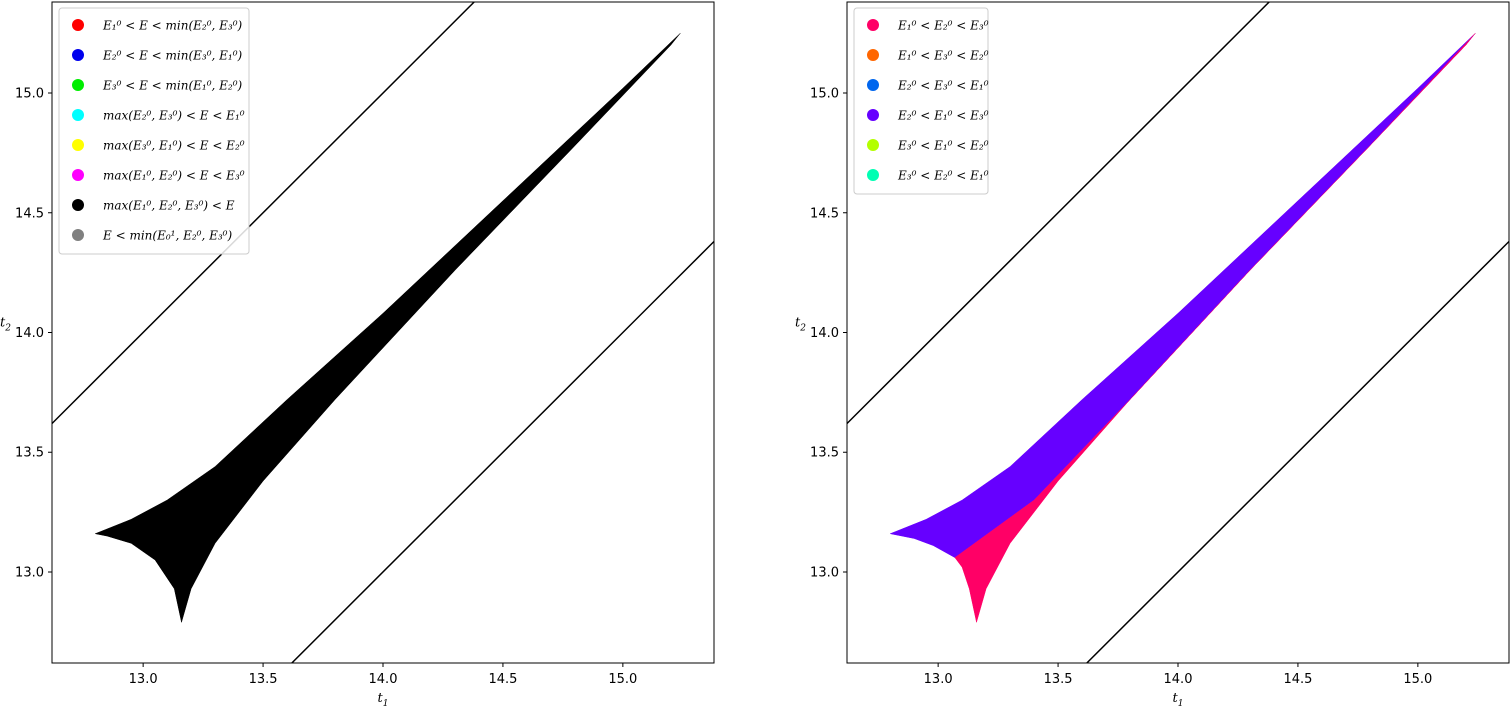  I want to click on legend-label: max(E₂⁰, E₃⁰) < E < E₁⁰, so click(174, 116).